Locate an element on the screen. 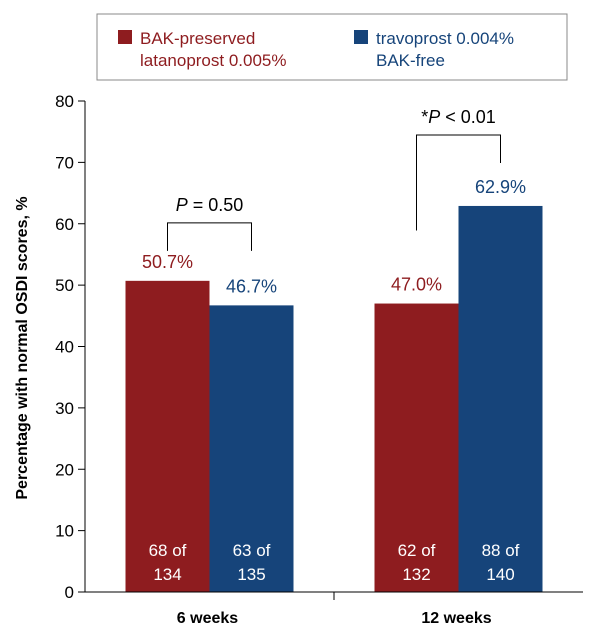 Image resolution: width=590 pixels, height=629 pixels. y-tick-label: 0 is located at coordinates (69, 592).